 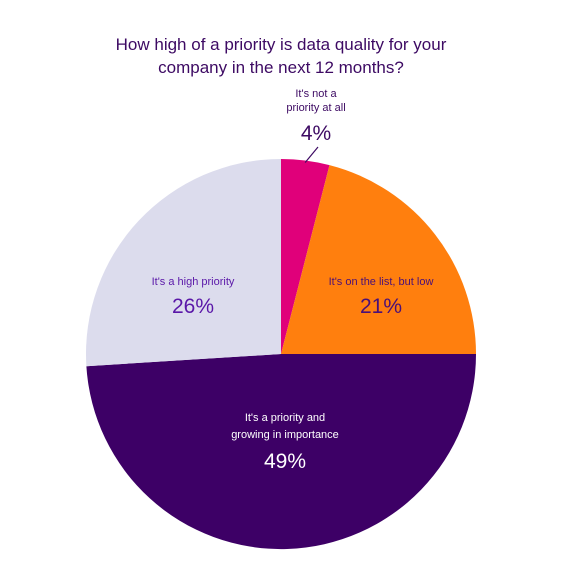 What do you see at coordinates (285, 435) in the screenshot?
I see `slice-label-priority-and-growing-line-2: growing in importance` at bounding box center [285, 435].